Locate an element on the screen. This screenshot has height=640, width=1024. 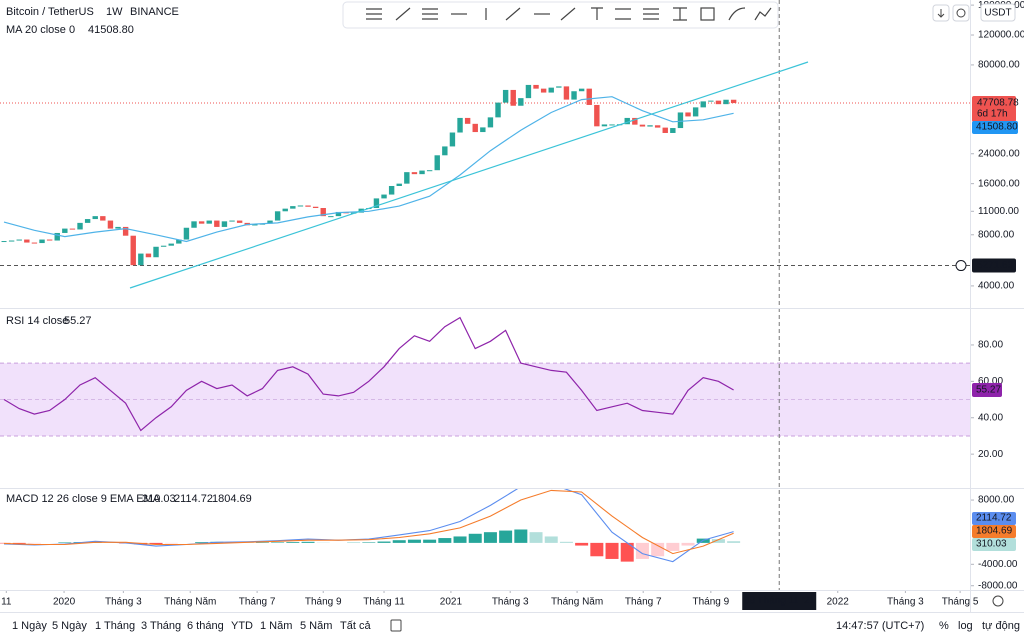
y-tick-label: 20.00 is located at coordinates (990, 454).